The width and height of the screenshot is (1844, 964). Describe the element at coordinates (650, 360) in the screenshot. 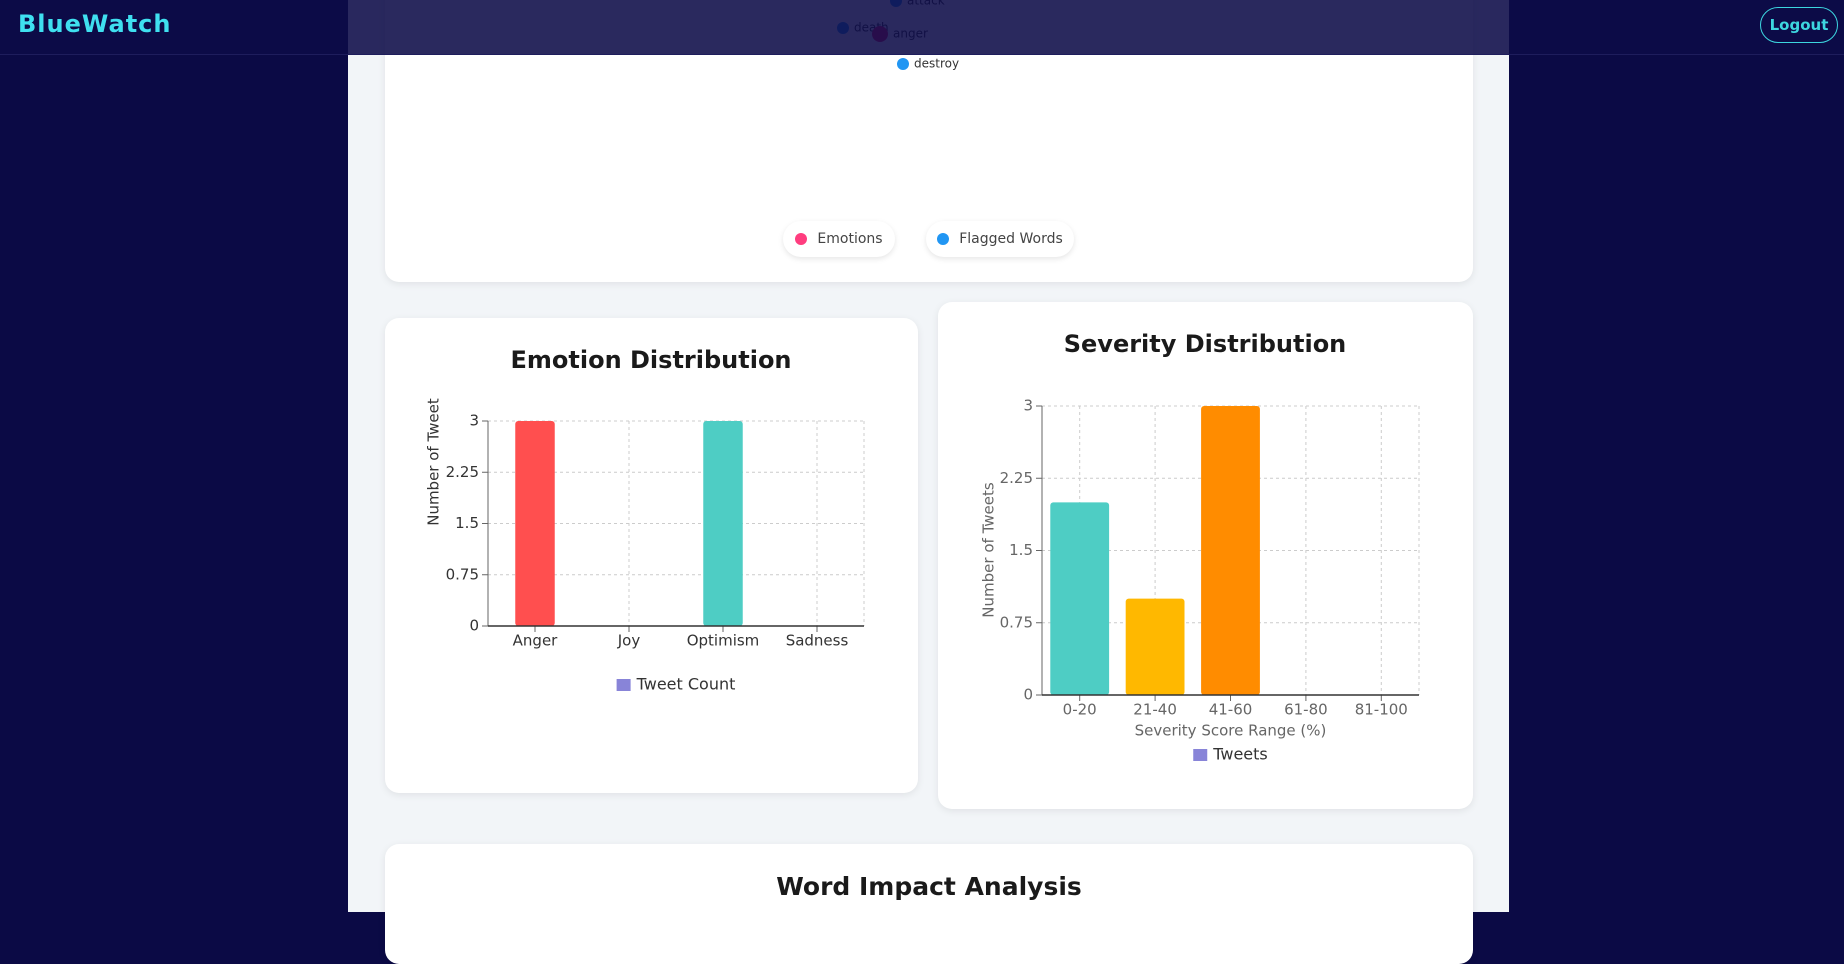

I see `chart-title: Emotion Distribution` at that location.